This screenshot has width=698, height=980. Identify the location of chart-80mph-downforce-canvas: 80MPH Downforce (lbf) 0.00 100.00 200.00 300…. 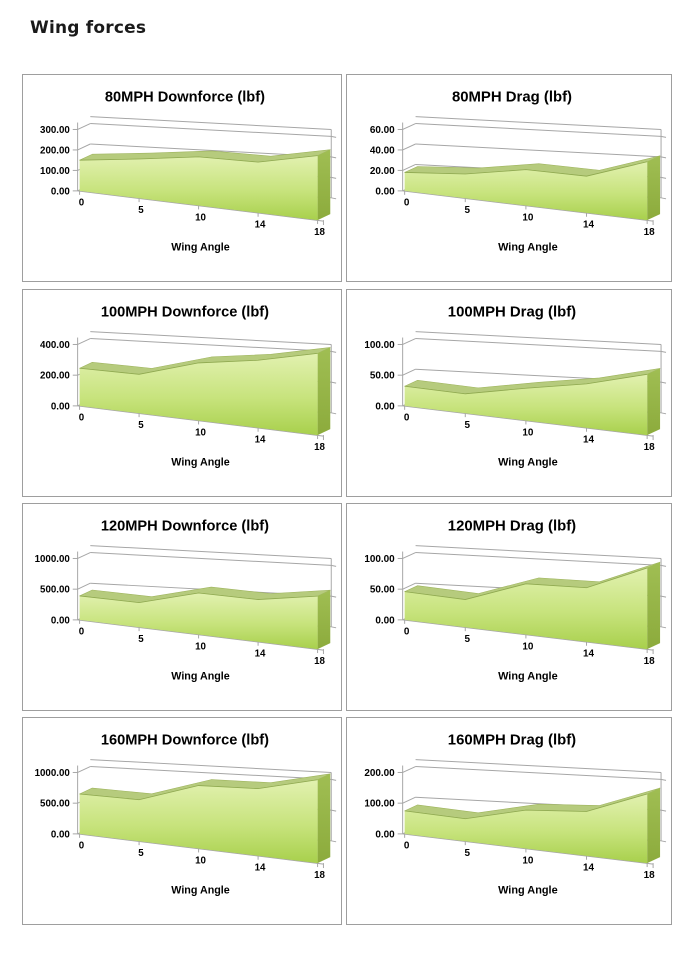
(188, 171).